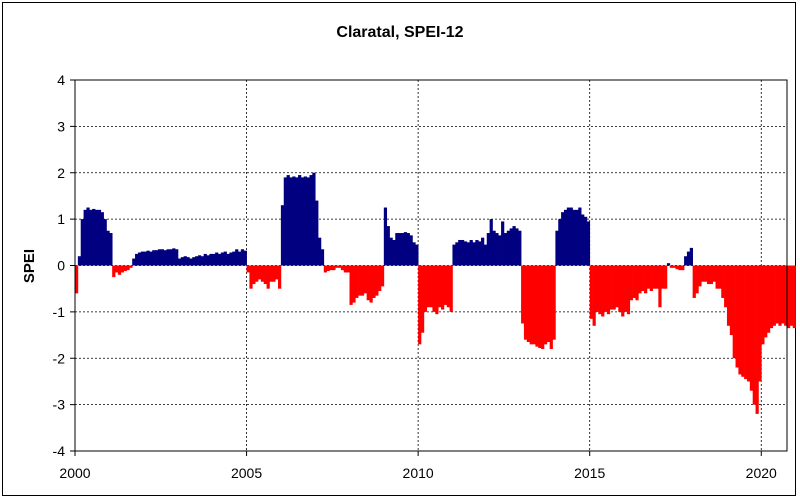 This screenshot has width=800, height=500. I want to click on x-tick-label: 2020, so click(761, 473).